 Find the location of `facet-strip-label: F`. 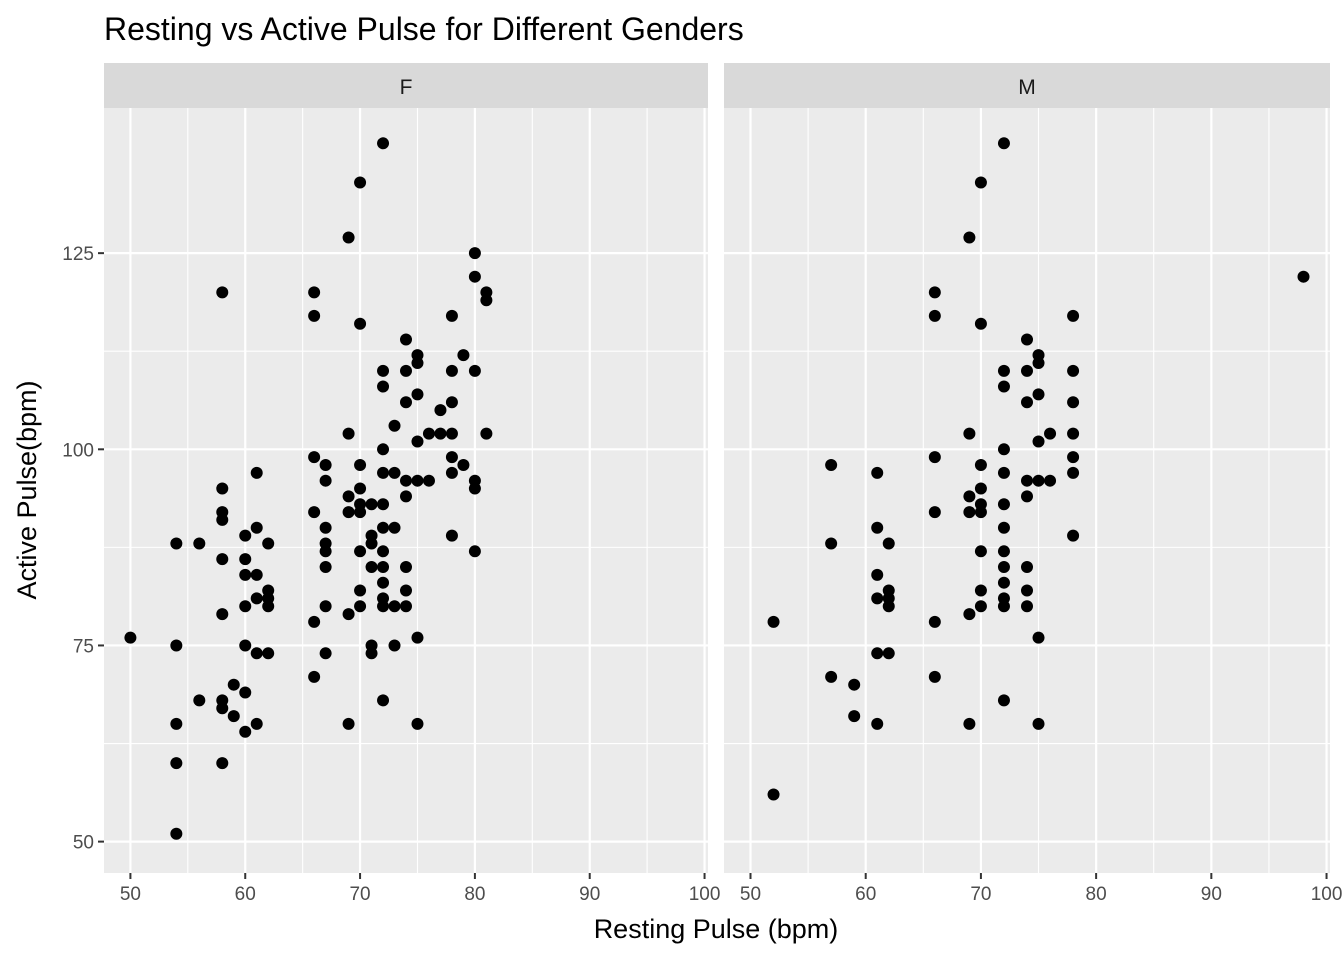

facet-strip-label: F is located at coordinates (406, 87).